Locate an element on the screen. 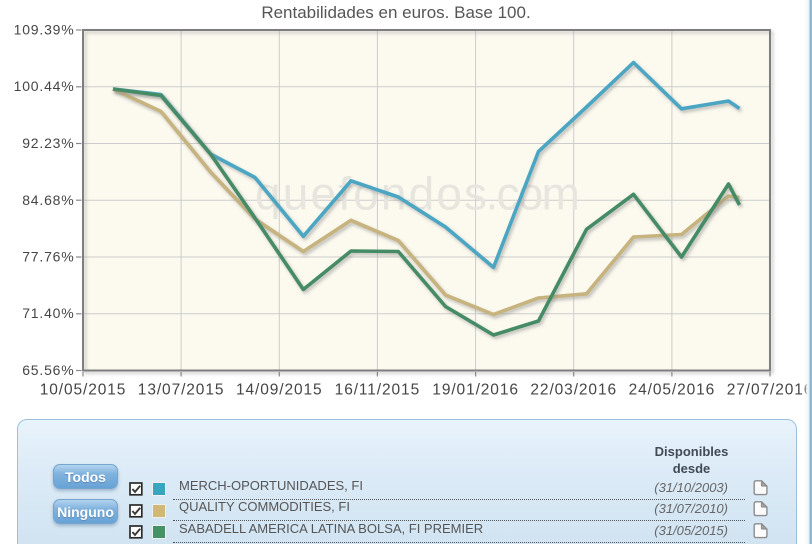 This screenshot has width=812, height=544. svg-text: 109.39% is located at coordinates (44, 30).